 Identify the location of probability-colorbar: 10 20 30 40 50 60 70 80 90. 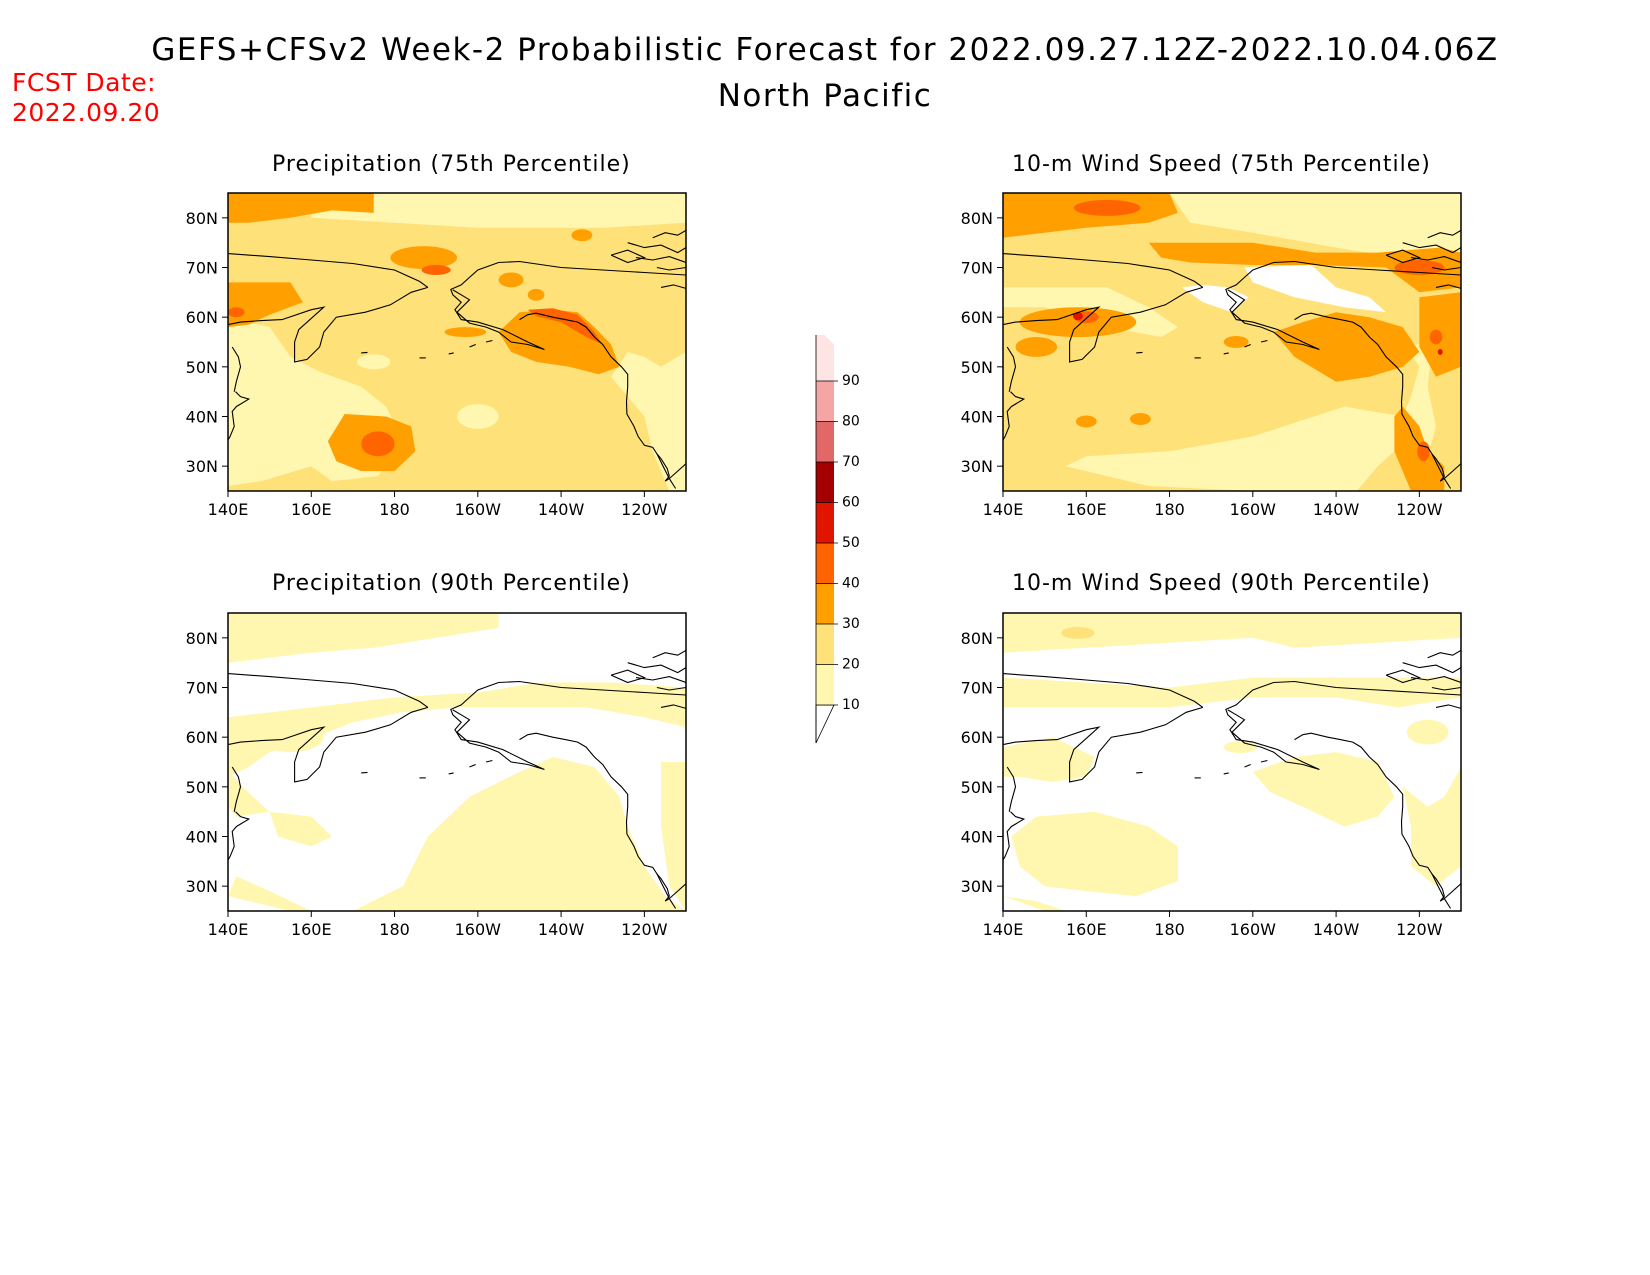
(837, 539).